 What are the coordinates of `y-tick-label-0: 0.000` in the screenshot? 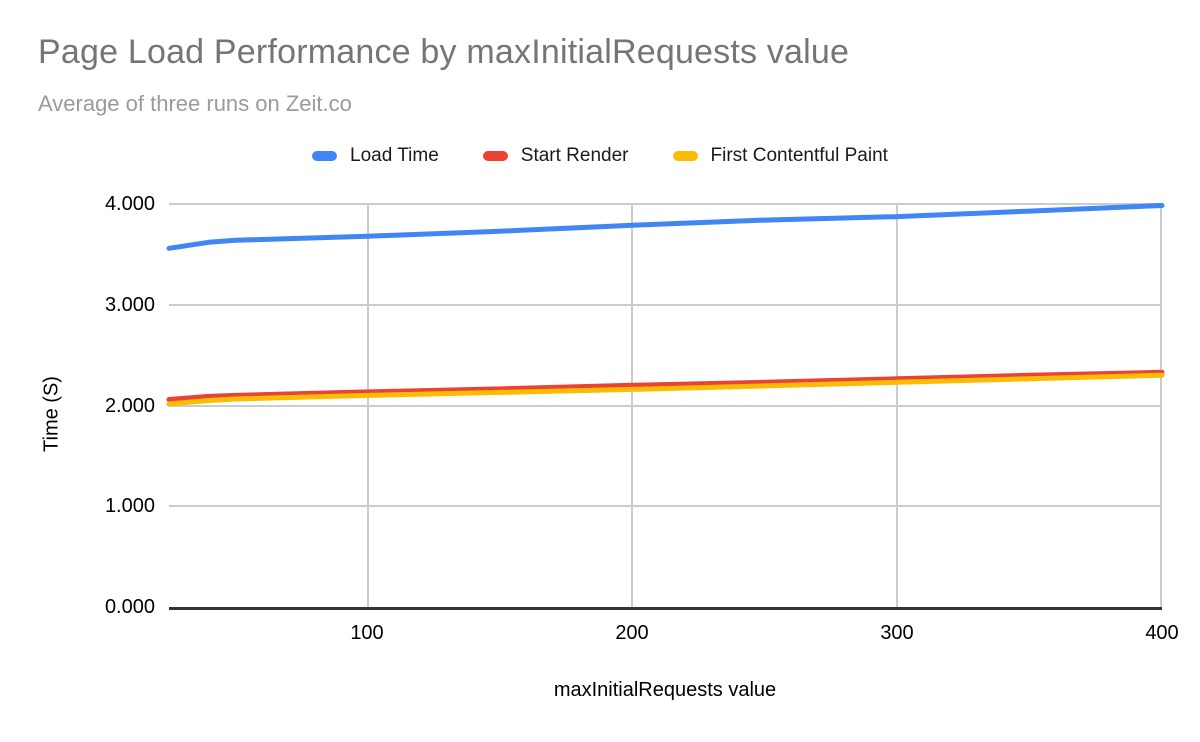 It's located at (129, 607).